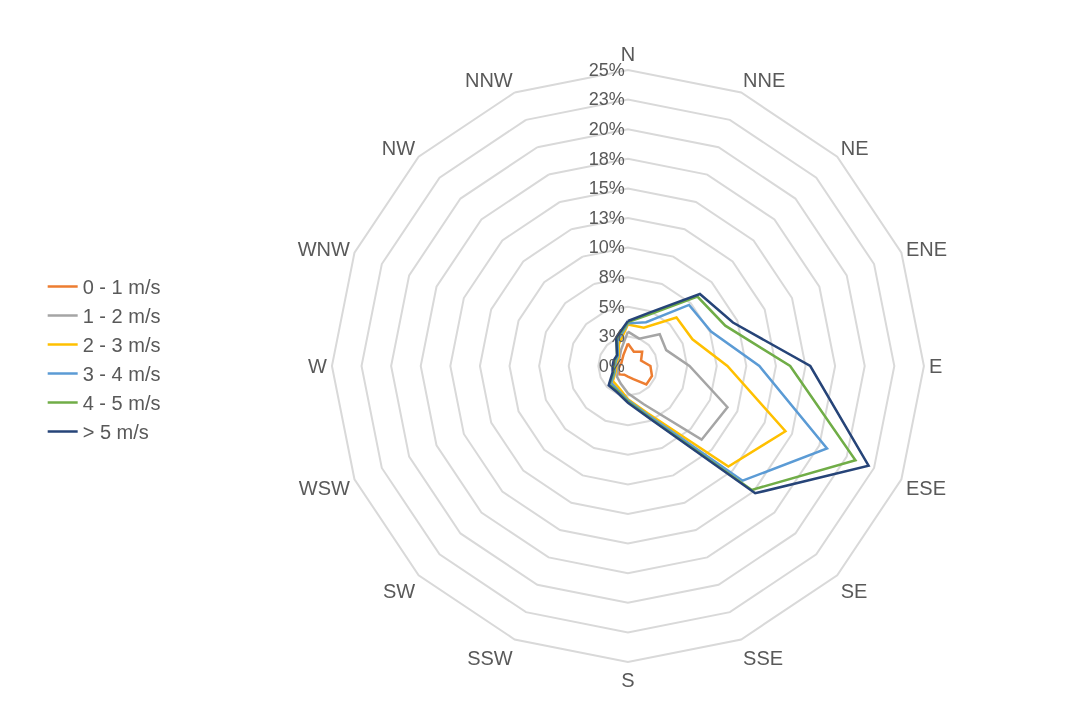 Image resolution: width=1067 pixels, height=718 pixels. I want to click on spoke-label: WNW, so click(323, 248).